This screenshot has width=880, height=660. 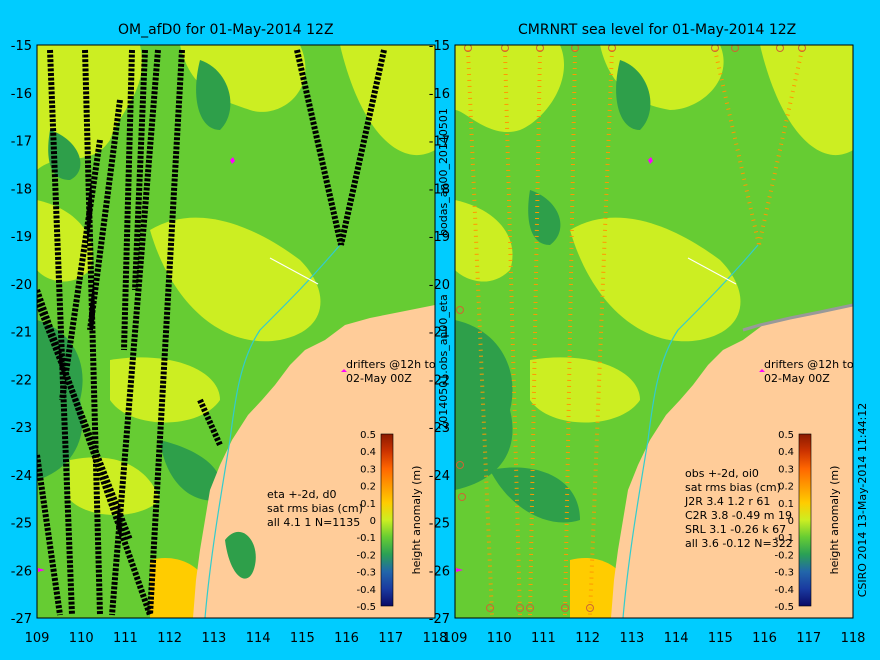 I want to click on longitude-label: 112, so click(x=169, y=638).